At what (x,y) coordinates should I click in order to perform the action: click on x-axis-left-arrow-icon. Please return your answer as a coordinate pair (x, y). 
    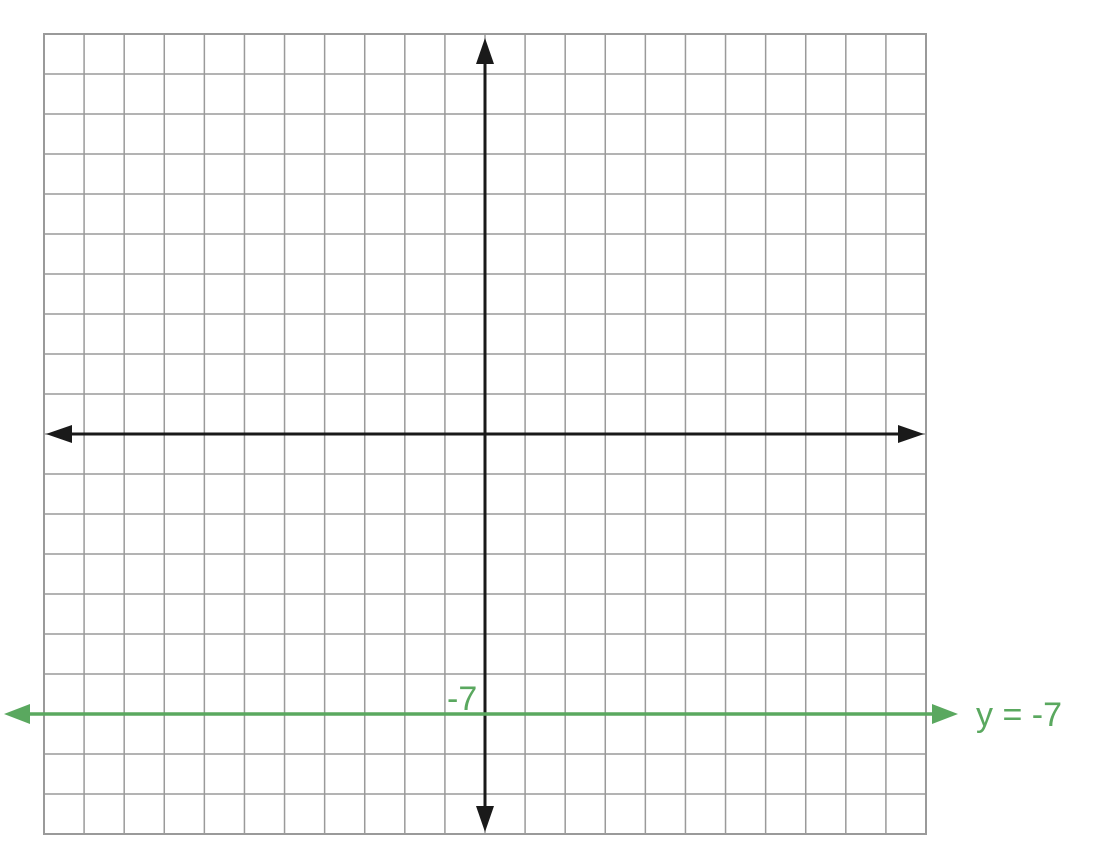
    Looking at the image, I should click on (59, 434).